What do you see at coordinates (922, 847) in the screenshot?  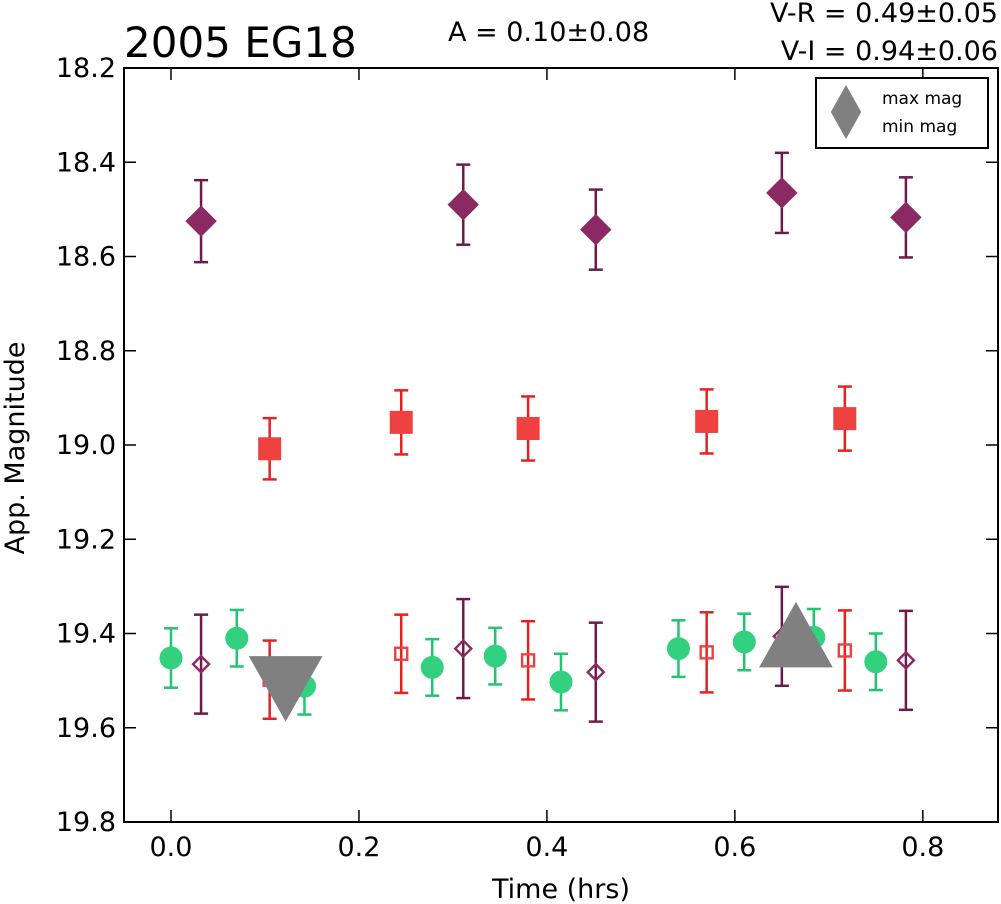 I see `x-tick-label: 0.8` at bounding box center [922, 847].